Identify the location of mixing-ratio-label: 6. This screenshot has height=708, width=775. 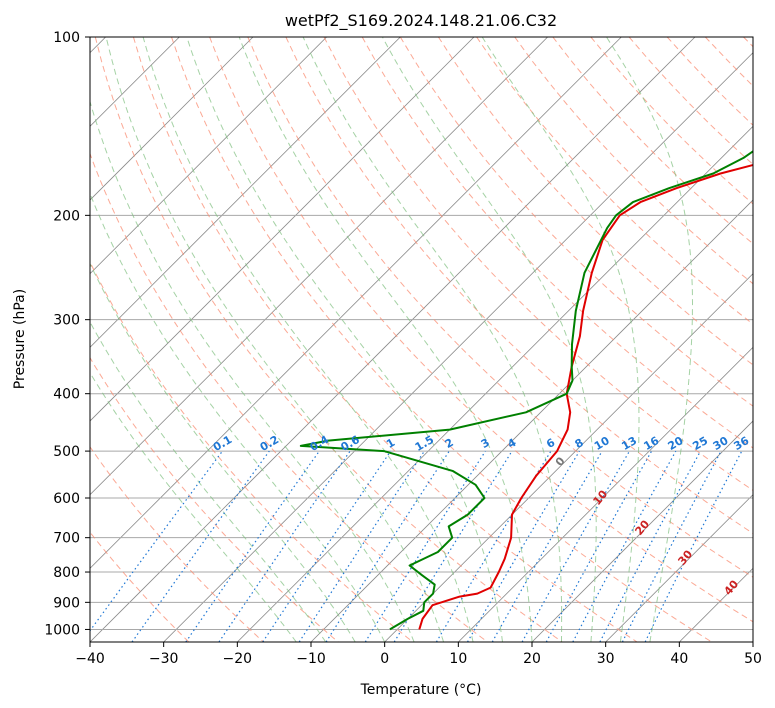
(550, 443).